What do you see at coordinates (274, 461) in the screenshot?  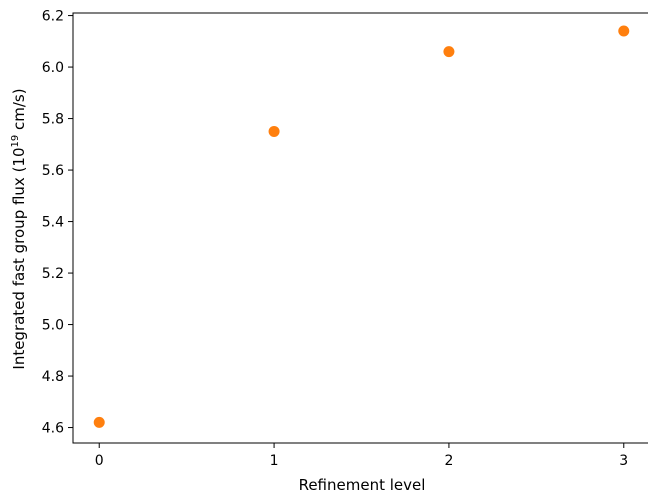 I see `x-tick-label: 1` at bounding box center [274, 461].